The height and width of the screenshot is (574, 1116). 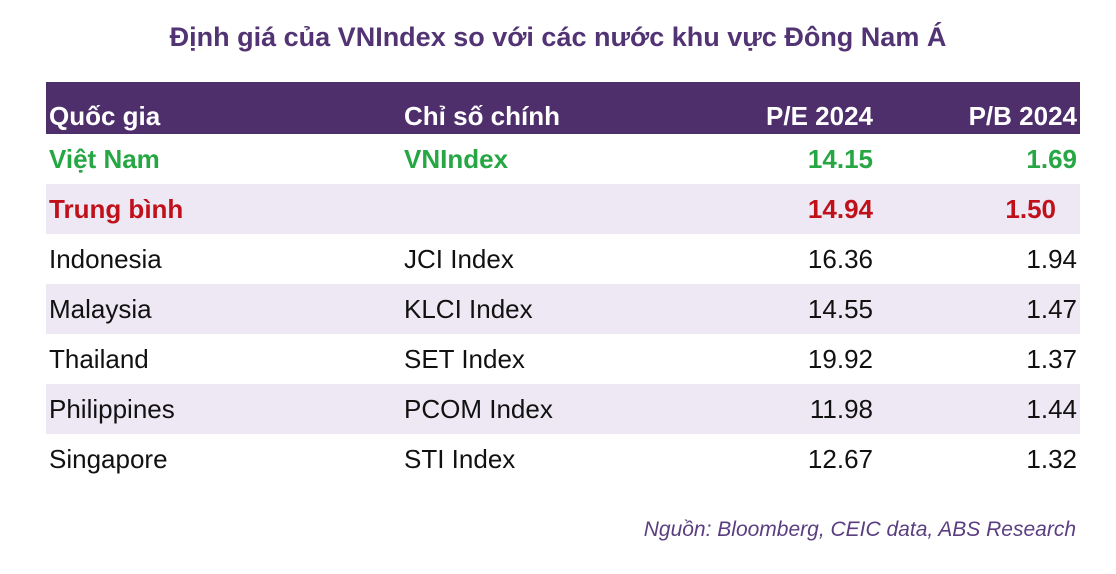 I want to click on table-row-vietnam: Việt Nam VNIndex 14.15 1.69, so click(x=563, y=159).